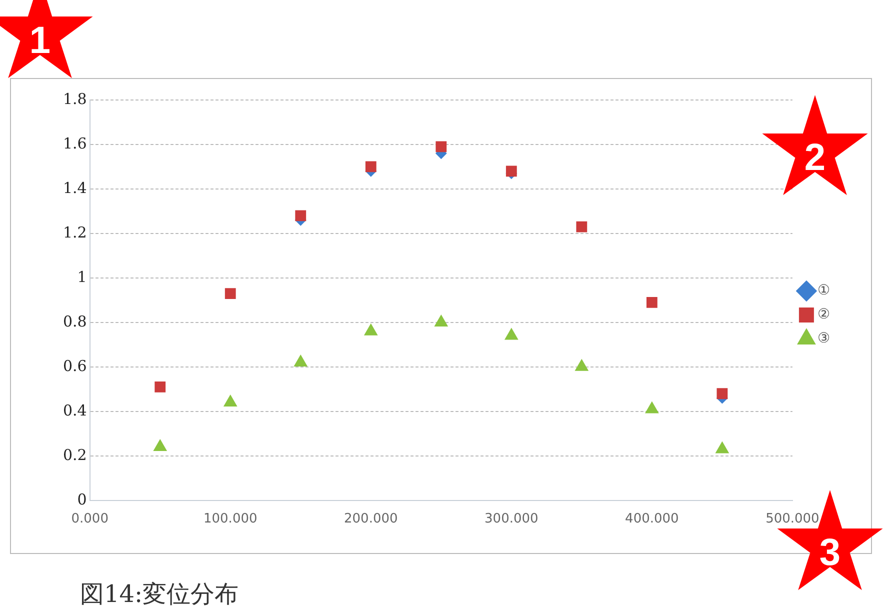  Describe the element at coordinates (89, 519) in the screenshot. I see `x-tick-label: 0.000` at that location.